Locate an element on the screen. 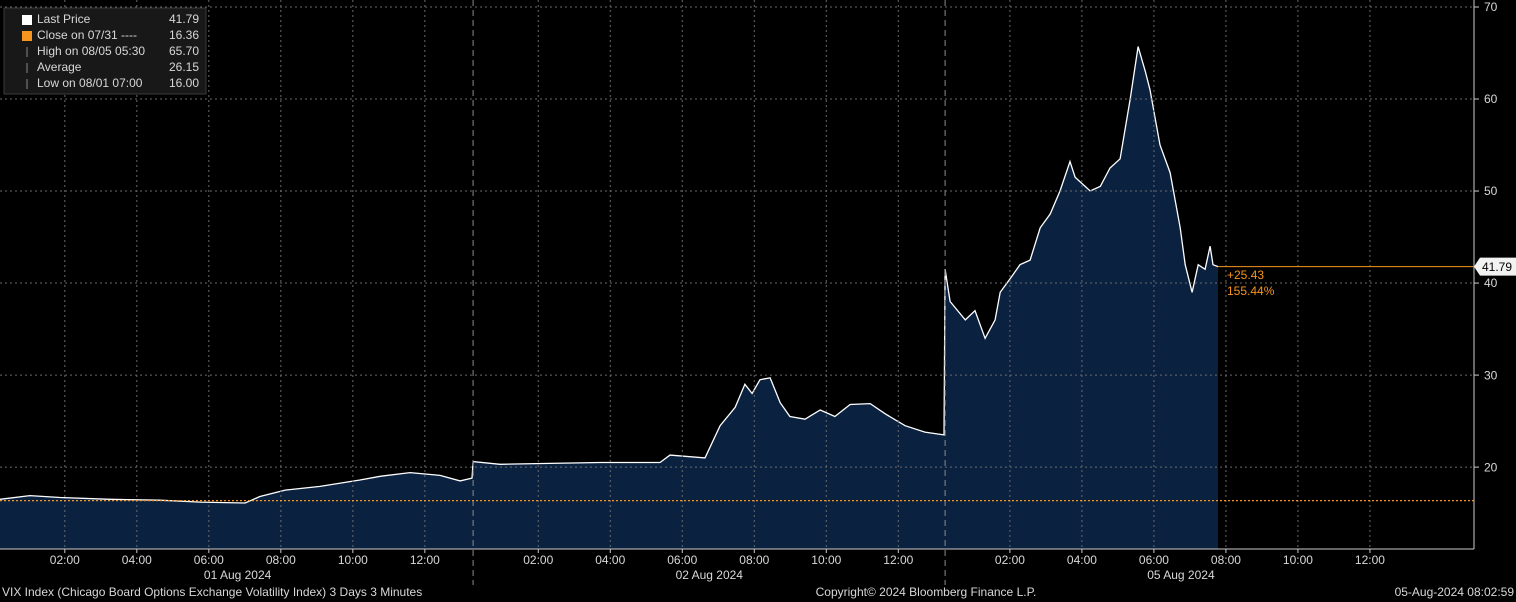 This screenshot has width=1516, height=602. legend-value: 65.70 is located at coordinates (184, 51).